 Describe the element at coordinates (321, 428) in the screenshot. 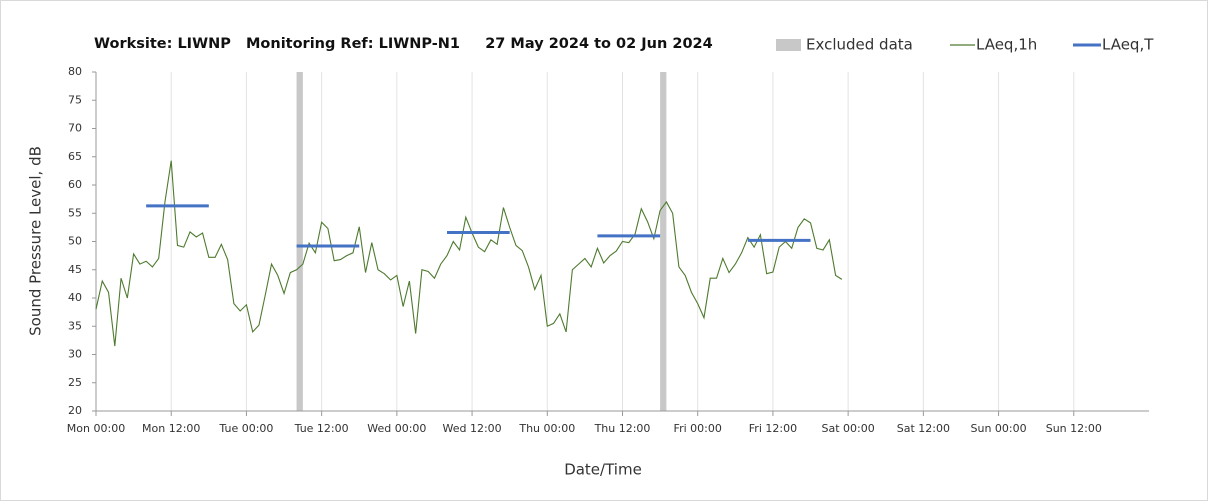

I see `x-tick-label: Tue 12:00` at that location.